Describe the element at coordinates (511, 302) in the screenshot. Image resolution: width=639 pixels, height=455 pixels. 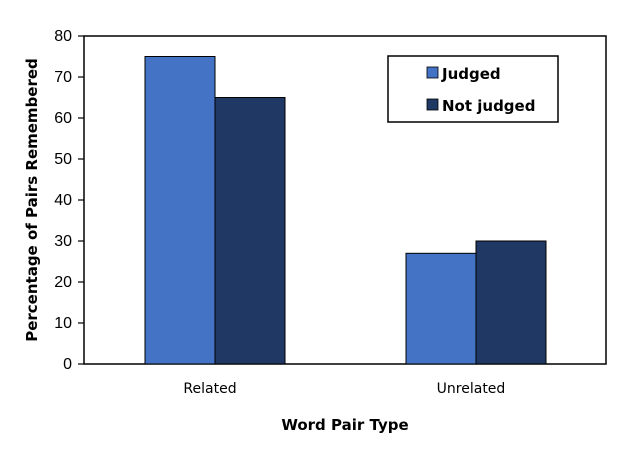
I see `bar-not-judged-unrelated` at that location.